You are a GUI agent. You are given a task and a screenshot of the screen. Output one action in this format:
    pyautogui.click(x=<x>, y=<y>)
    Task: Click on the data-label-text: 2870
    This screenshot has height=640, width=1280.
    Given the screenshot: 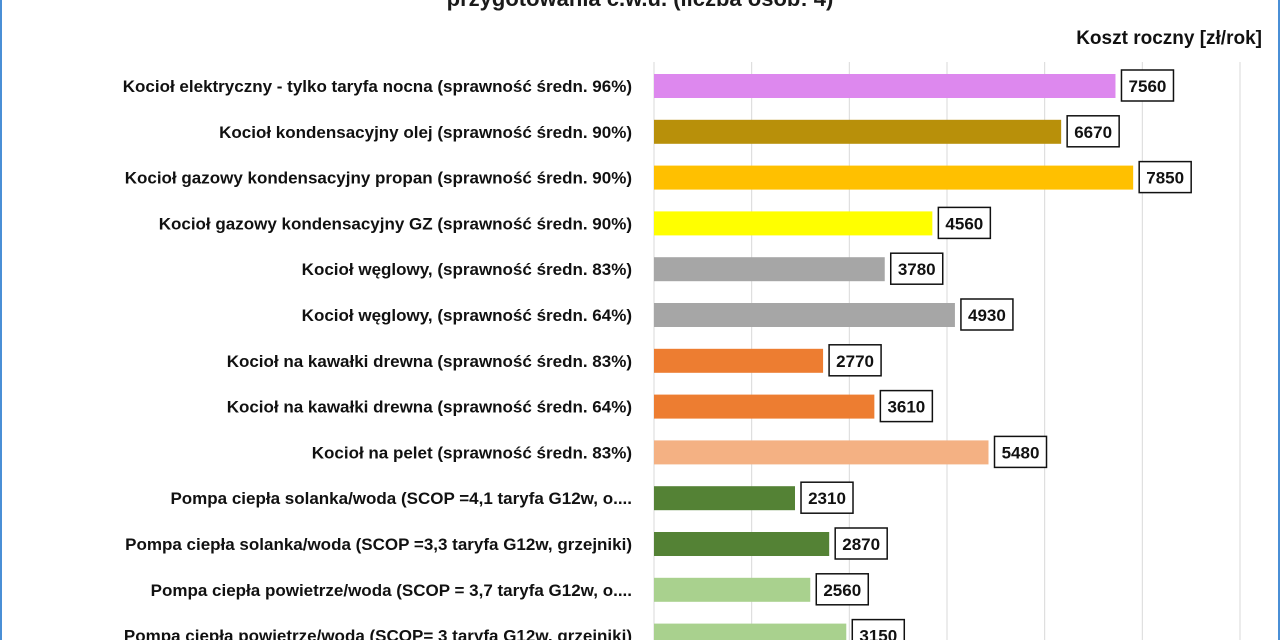 What is the action you would take?
    pyautogui.click(x=861, y=544)
    